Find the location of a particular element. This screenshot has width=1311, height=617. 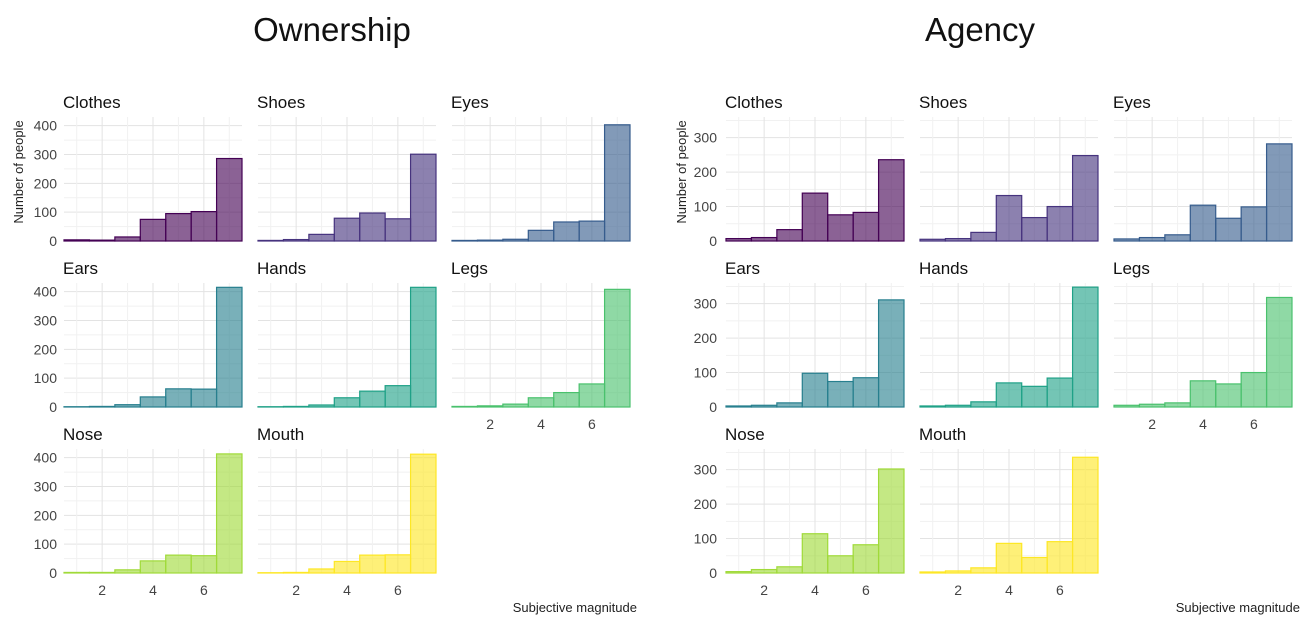

facet-ears: Ears 0 100 200 300 400 is located at coordinates (138, 337).